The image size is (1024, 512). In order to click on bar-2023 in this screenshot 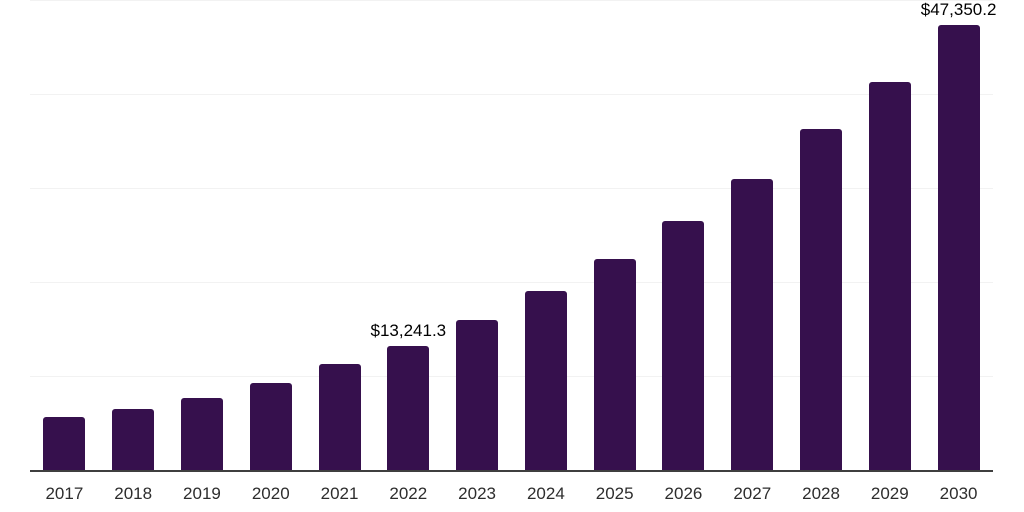, I will do `click(477, 394)`.